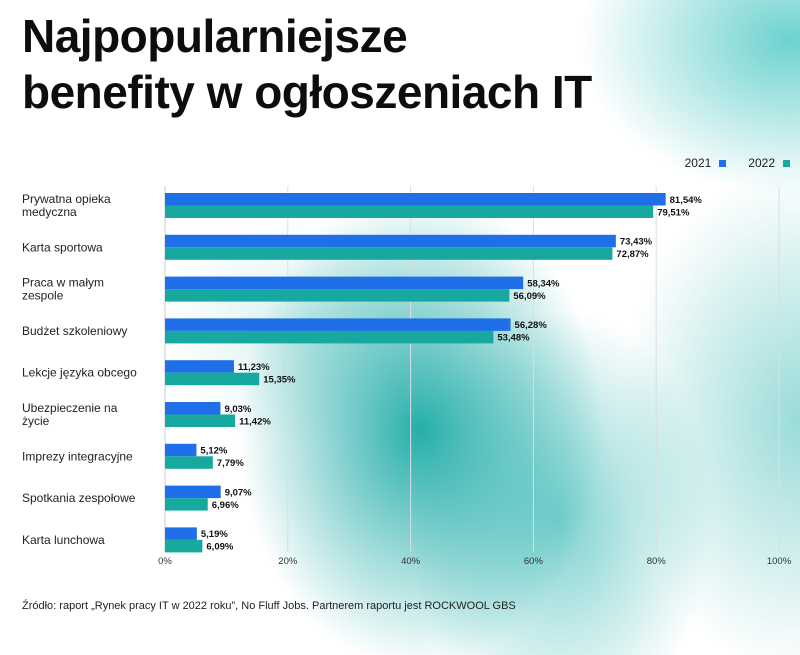 This screenshot has width=800, height=655. I want to click on category-label-0: Prywatna opieka medyczna, so click(66, 205).